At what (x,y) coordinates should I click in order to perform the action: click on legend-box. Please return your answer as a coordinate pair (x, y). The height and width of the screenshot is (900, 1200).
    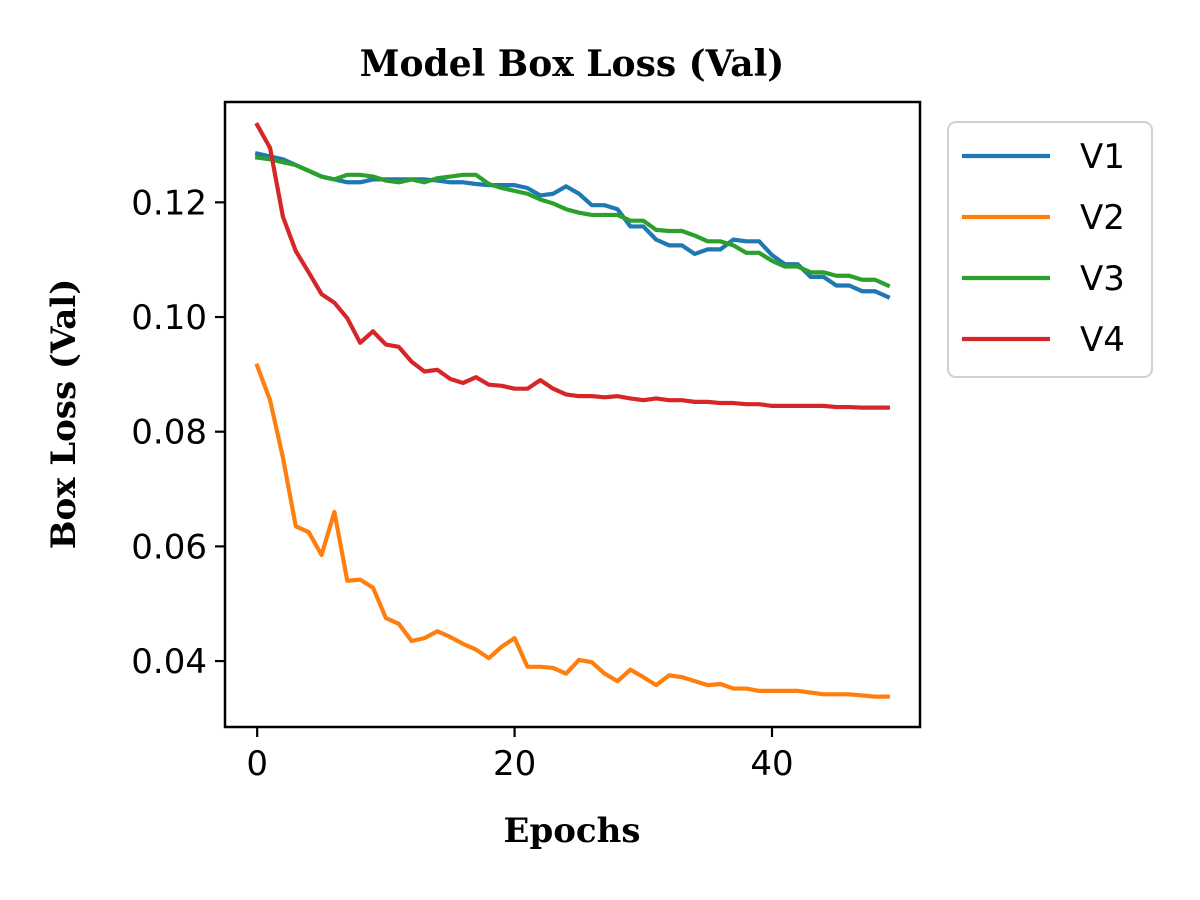
    Looking at the image, I should click on (1050, 249).